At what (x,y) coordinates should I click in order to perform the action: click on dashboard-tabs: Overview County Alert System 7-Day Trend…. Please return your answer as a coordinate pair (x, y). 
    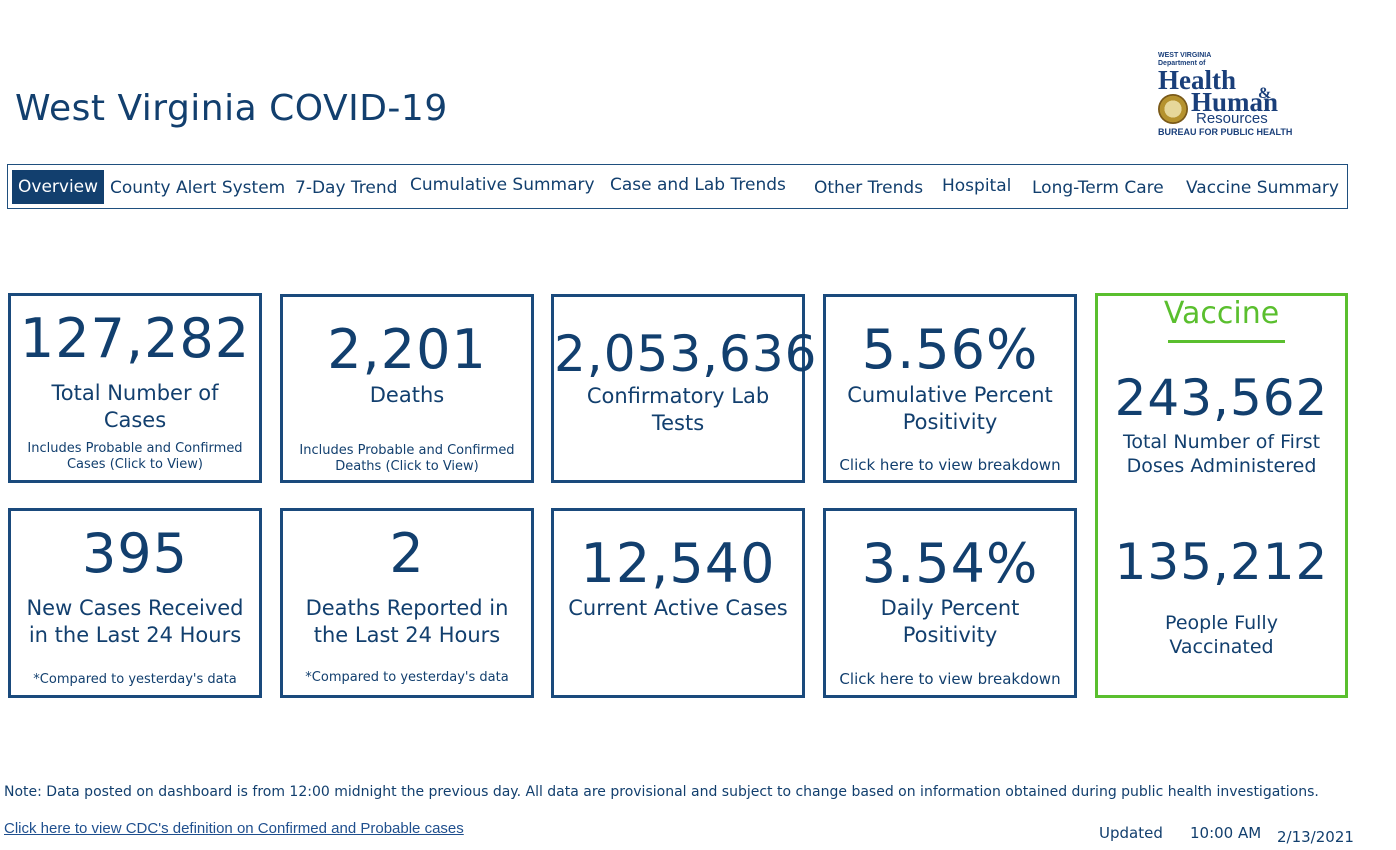
    Looking at the image, I should click on (677, 186).